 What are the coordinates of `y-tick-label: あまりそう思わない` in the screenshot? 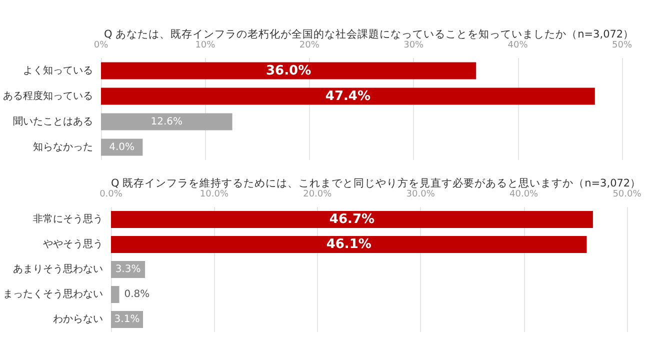 It's located at (58, 269).